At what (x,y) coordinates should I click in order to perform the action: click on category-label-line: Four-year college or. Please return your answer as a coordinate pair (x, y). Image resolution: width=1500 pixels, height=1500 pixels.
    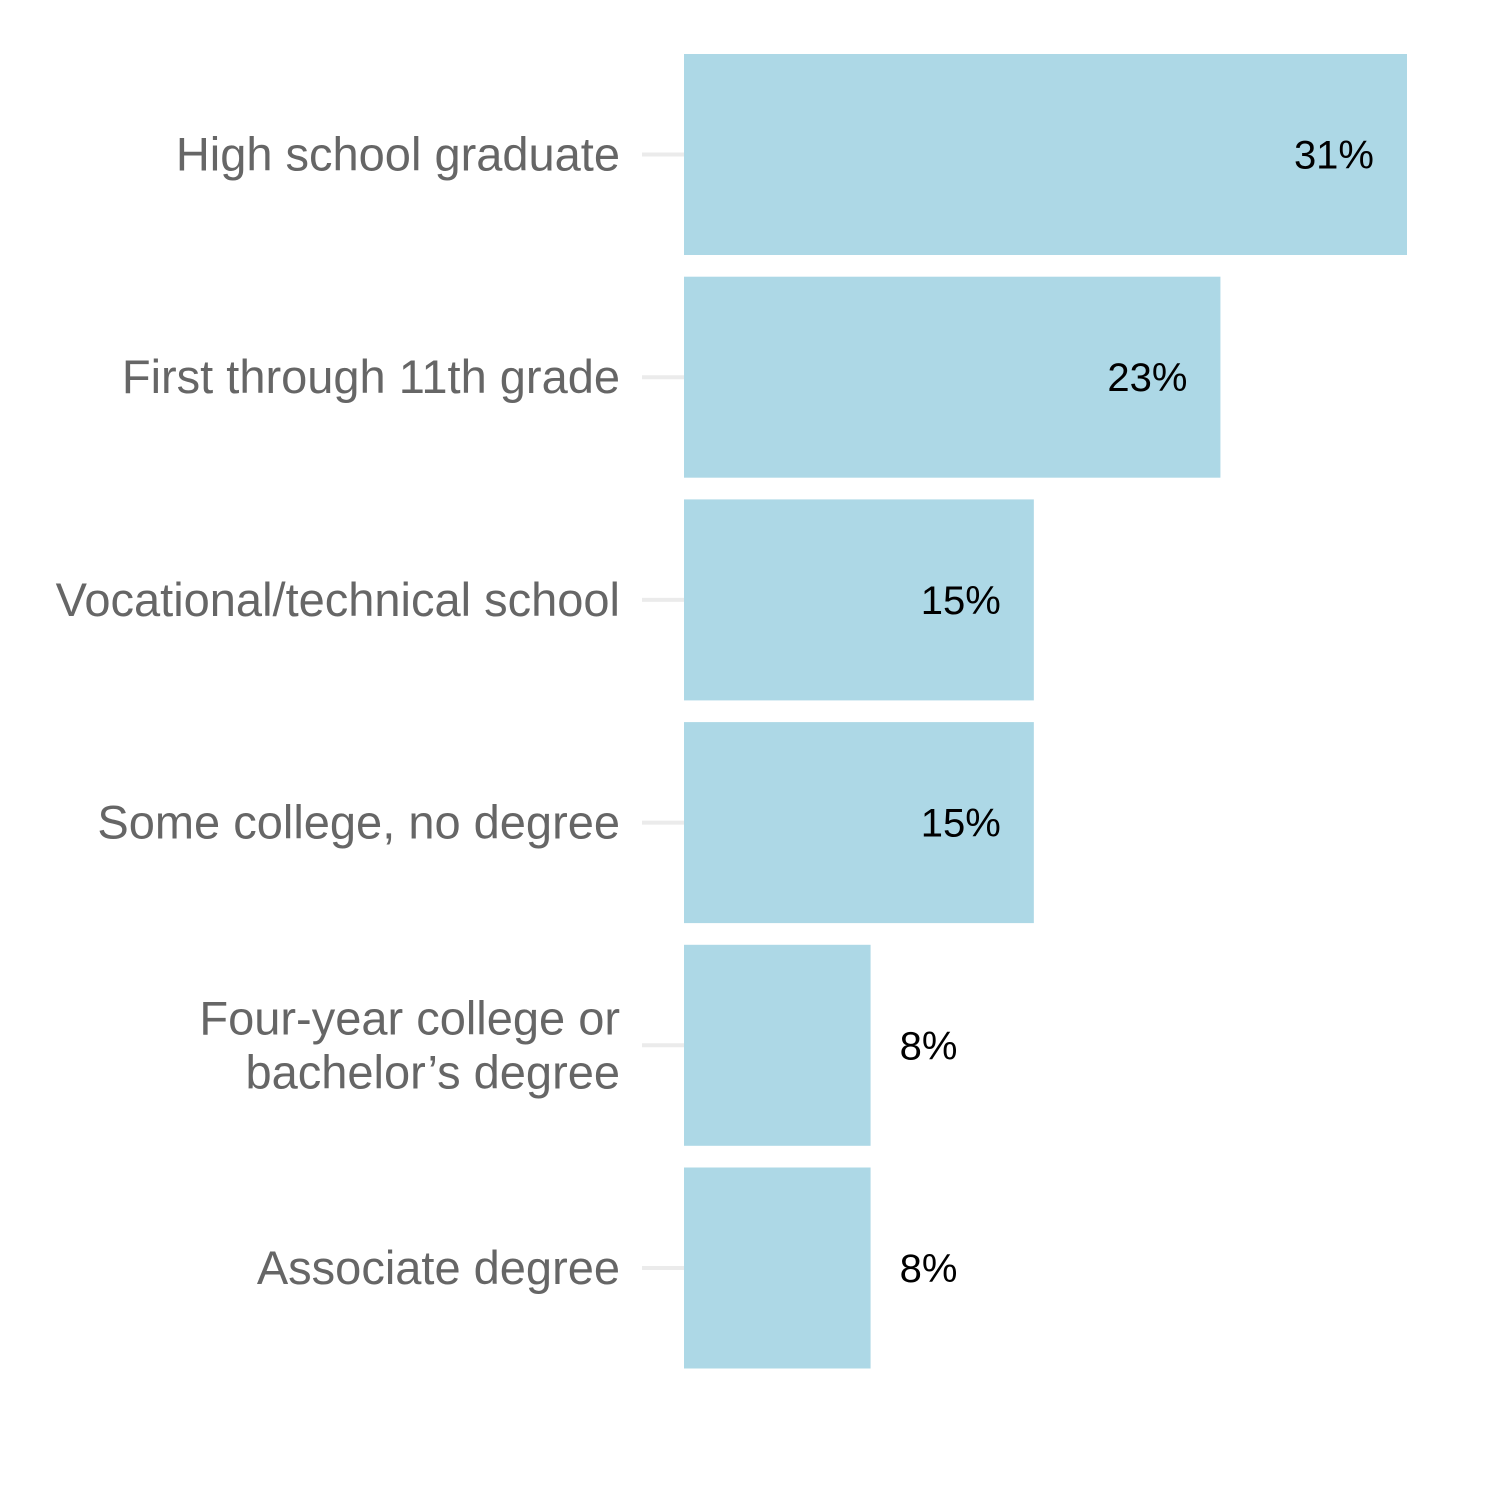
    Looking at the image, I should click on (409, 1017).